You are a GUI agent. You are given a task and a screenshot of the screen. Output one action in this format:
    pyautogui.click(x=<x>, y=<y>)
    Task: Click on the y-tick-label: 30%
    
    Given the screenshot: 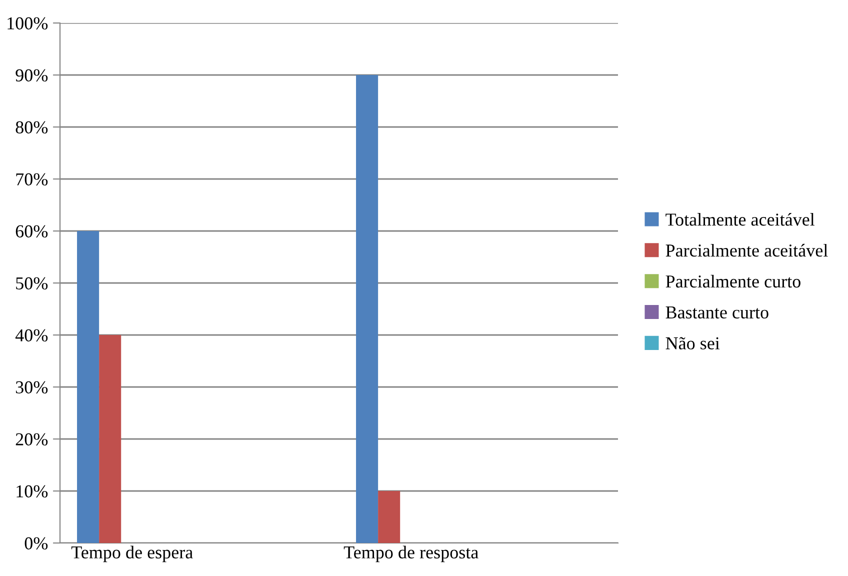 What is the action you would take?
    pyautogui.click(x=32, y=387)
    